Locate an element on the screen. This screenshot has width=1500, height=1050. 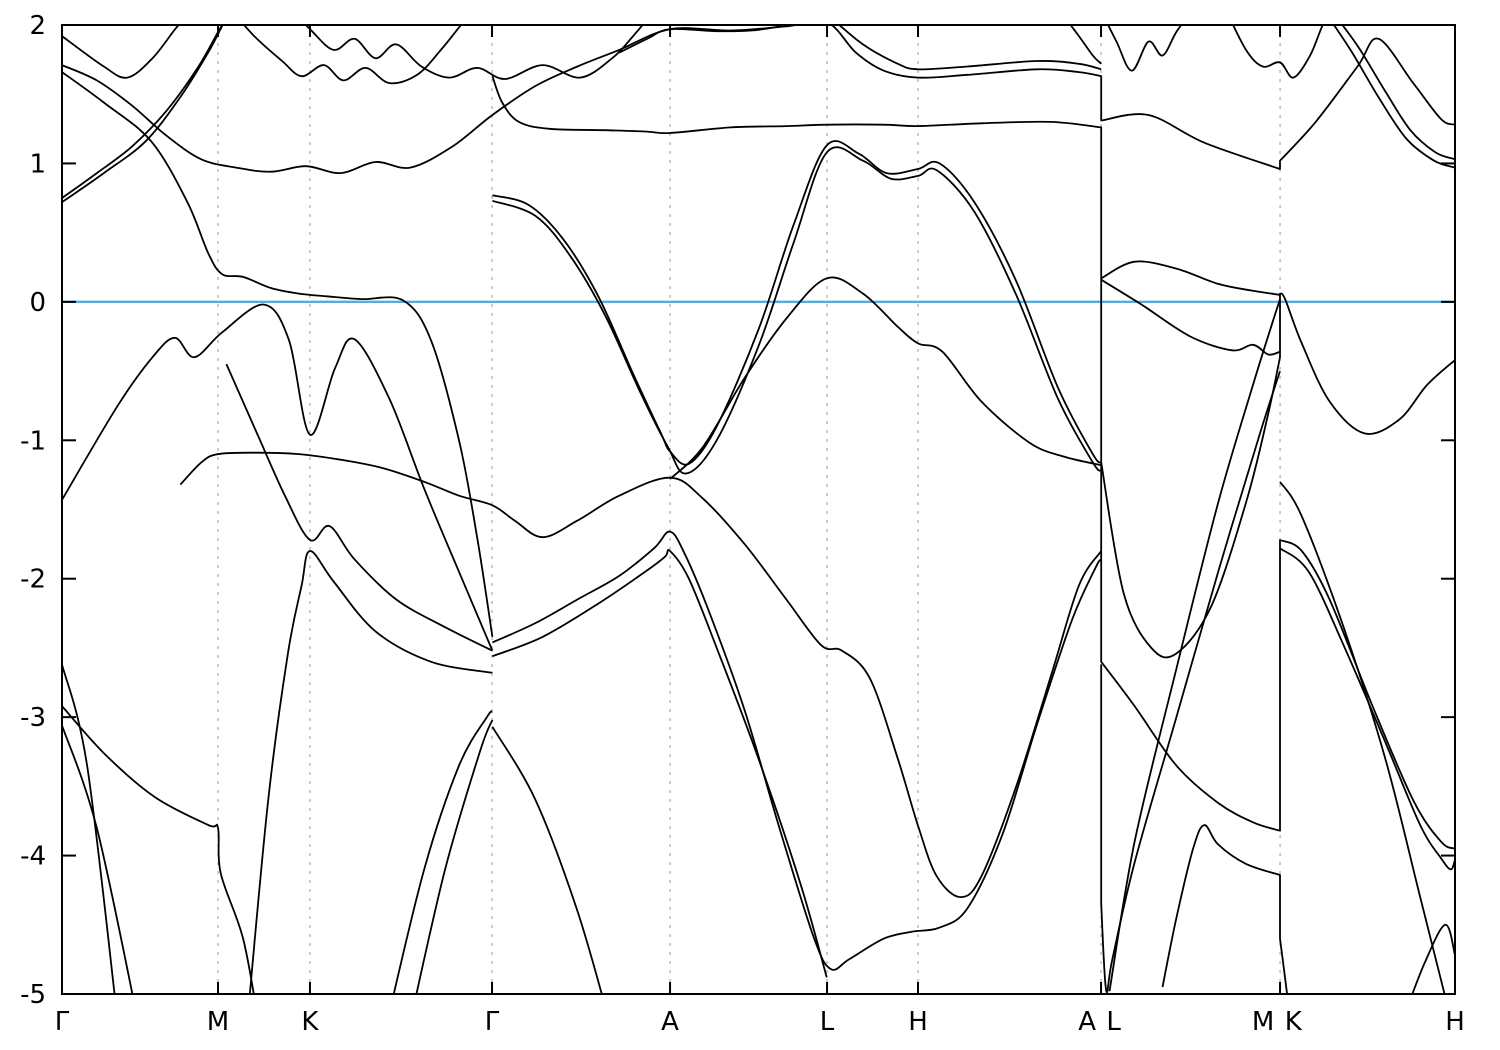
y-tick-label: -3 is located at coordinates (33, 718).